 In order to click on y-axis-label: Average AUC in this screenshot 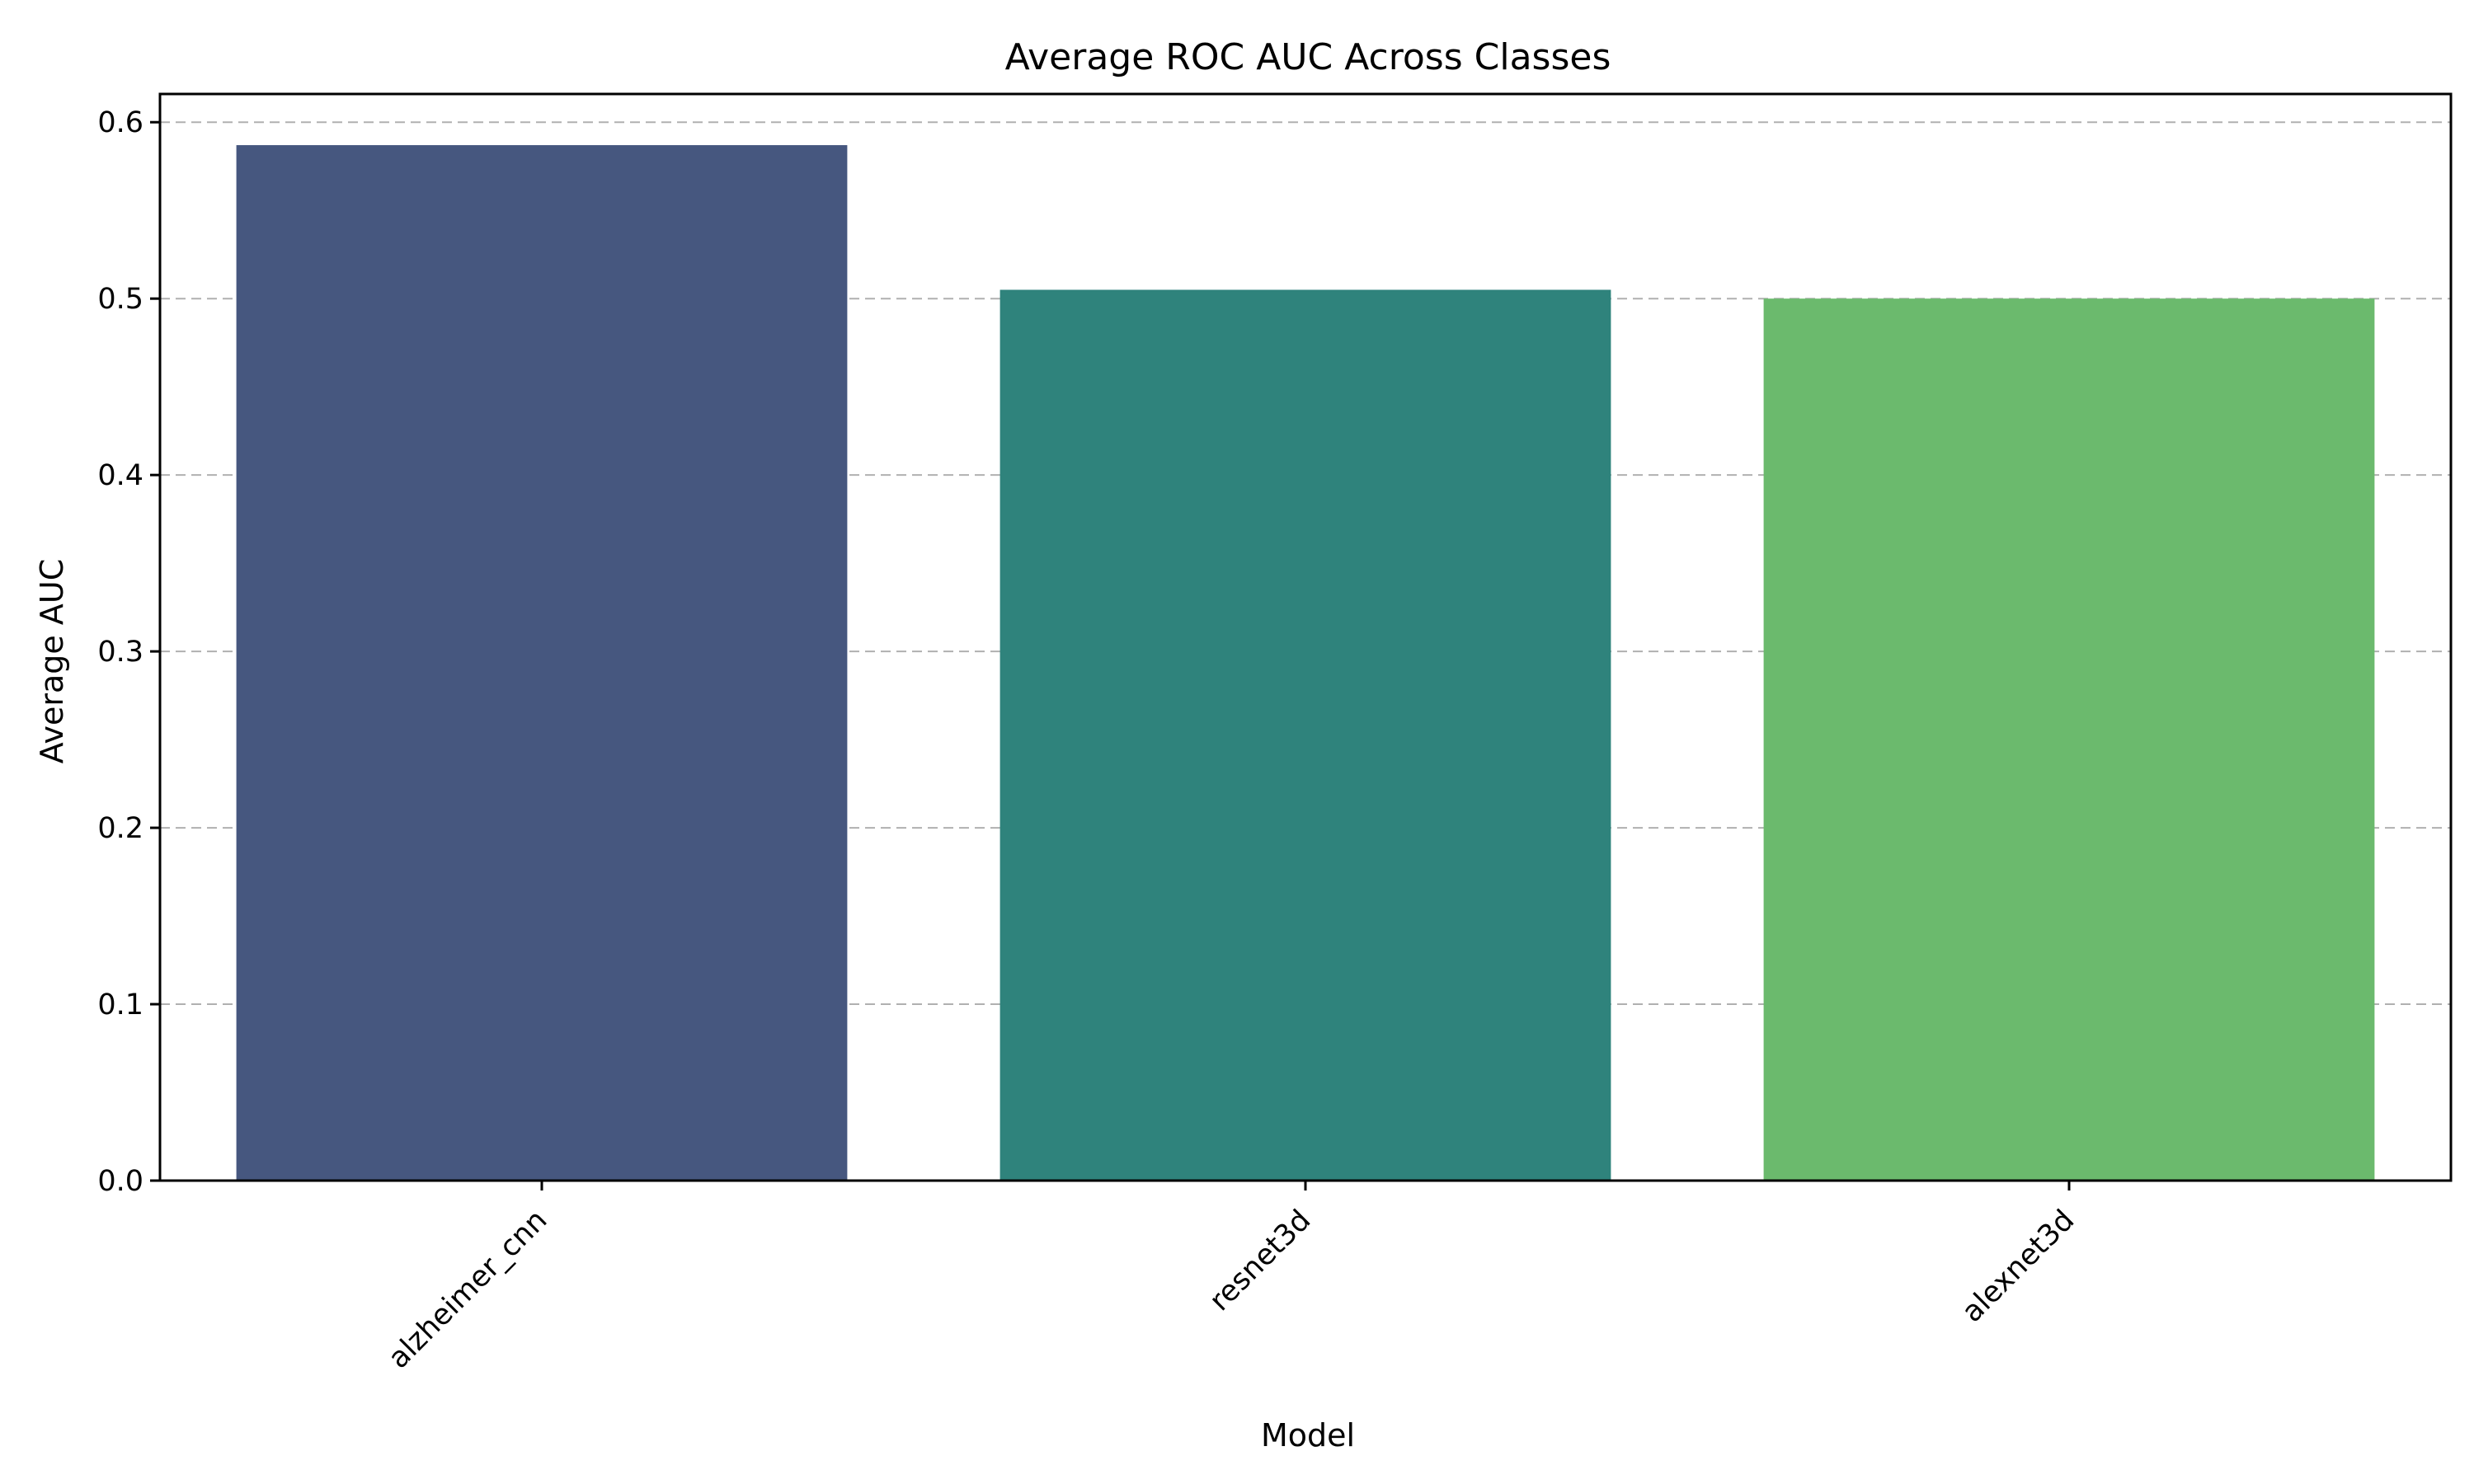, I will do `click(52, 661)`.